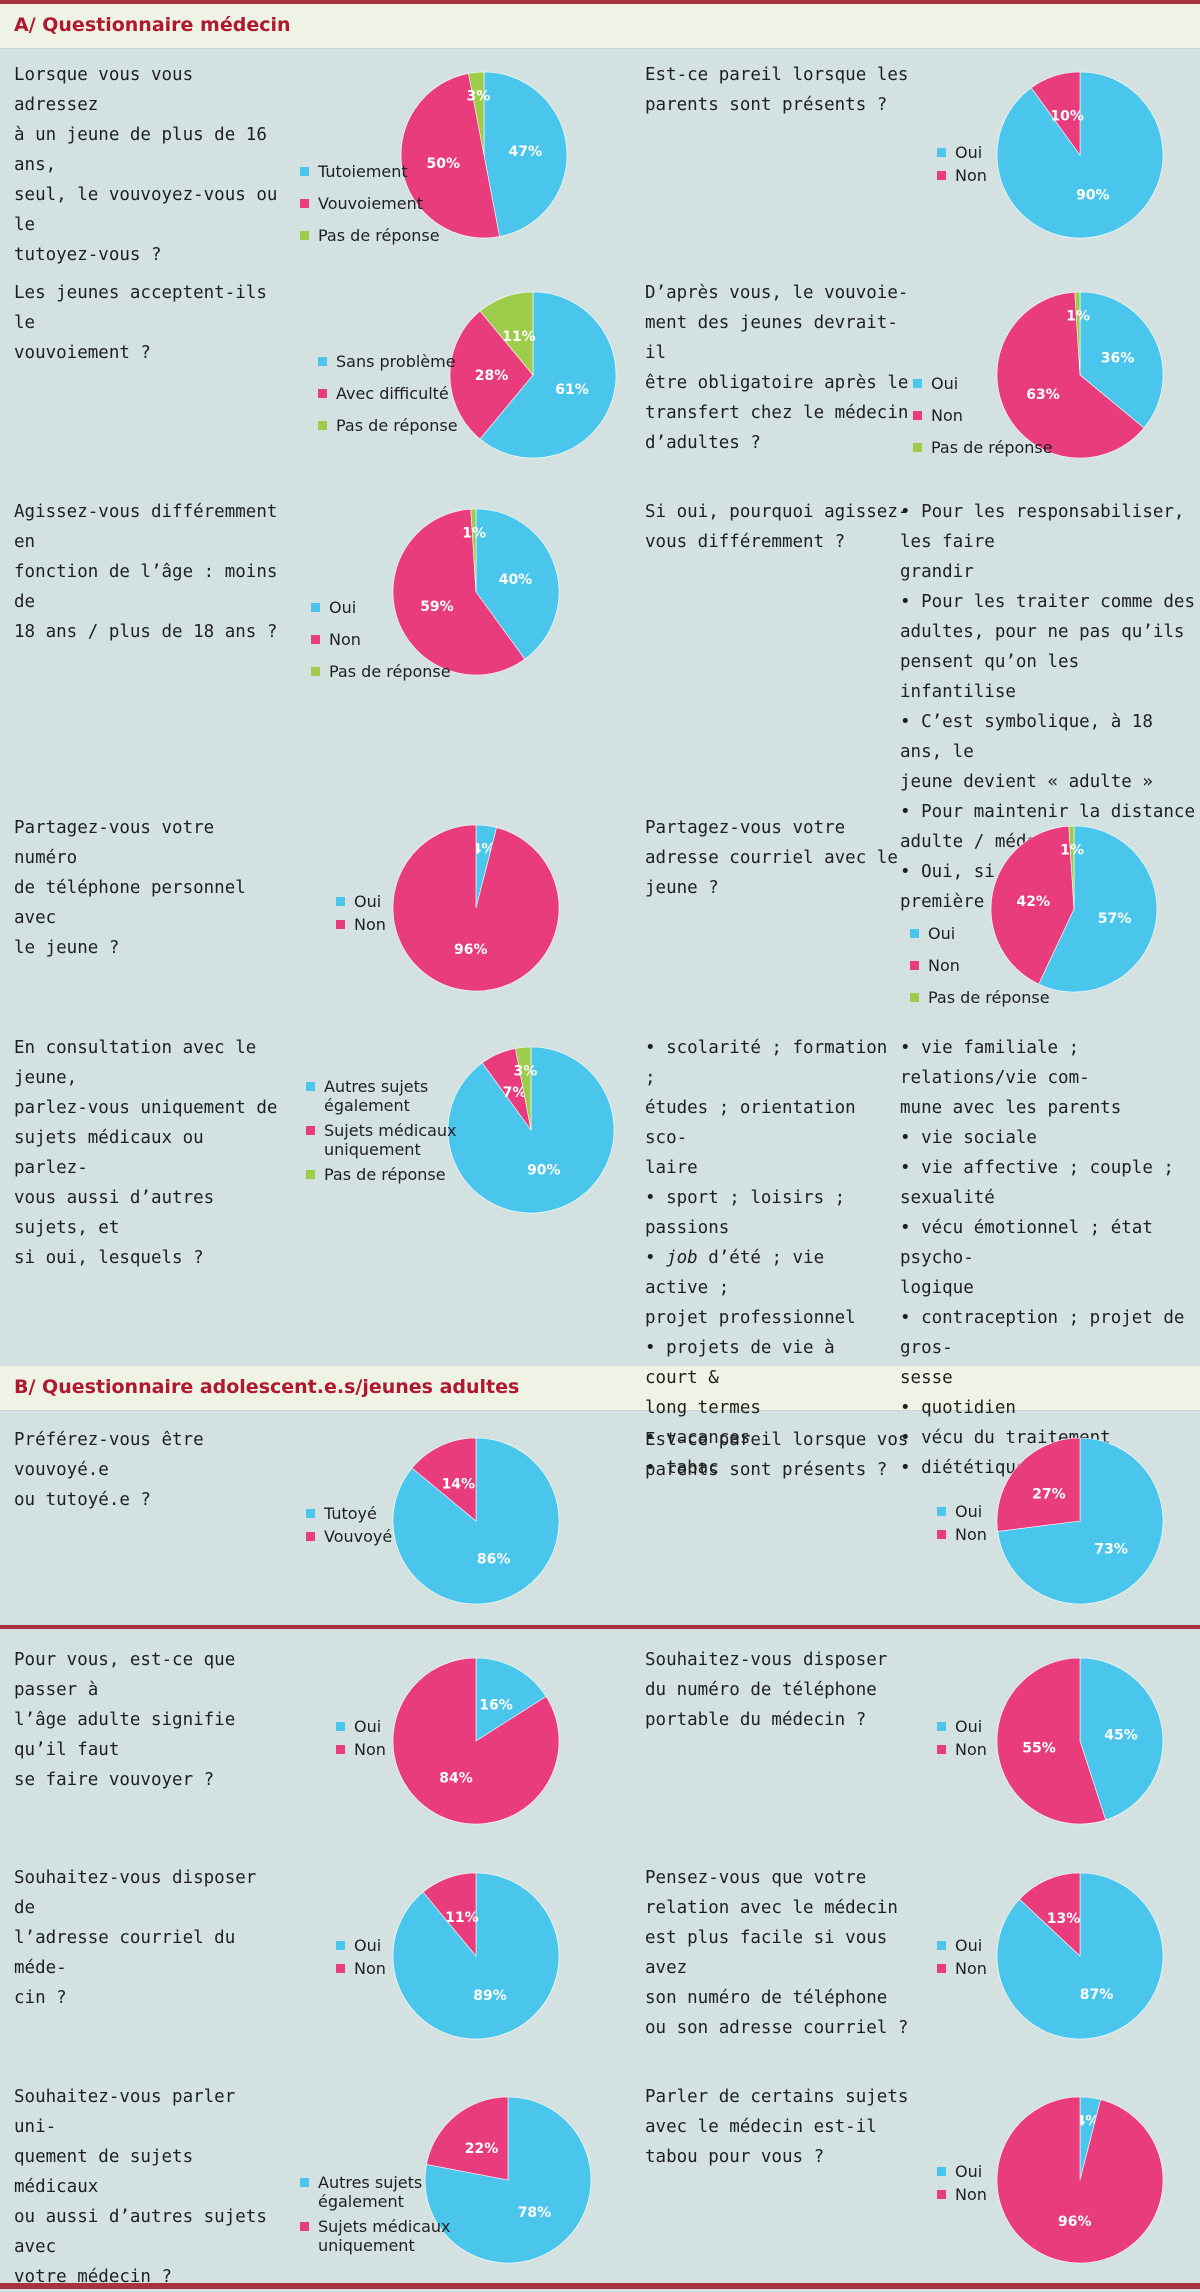  I want to click on legend-label: Autres sujets également, so click(376, 1096).